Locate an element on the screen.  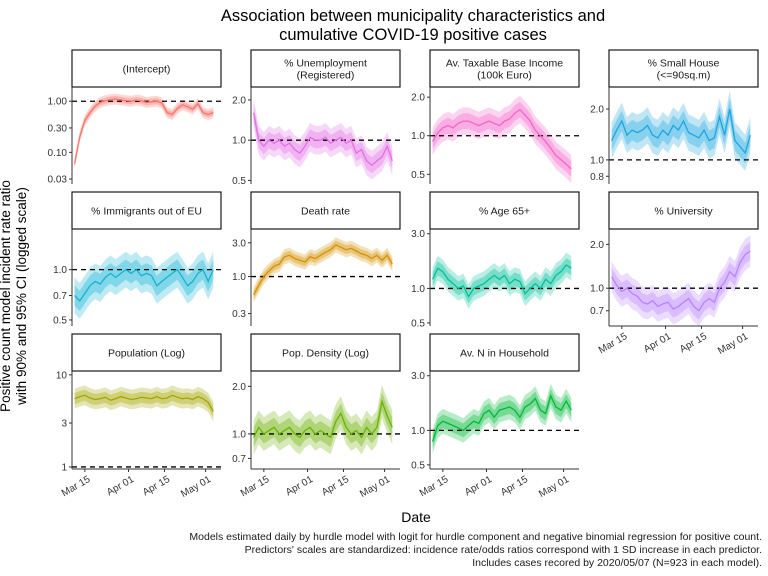
facet-panel: Death rate 0.3 1.0 3.0 is located at coordinates (316, 258).